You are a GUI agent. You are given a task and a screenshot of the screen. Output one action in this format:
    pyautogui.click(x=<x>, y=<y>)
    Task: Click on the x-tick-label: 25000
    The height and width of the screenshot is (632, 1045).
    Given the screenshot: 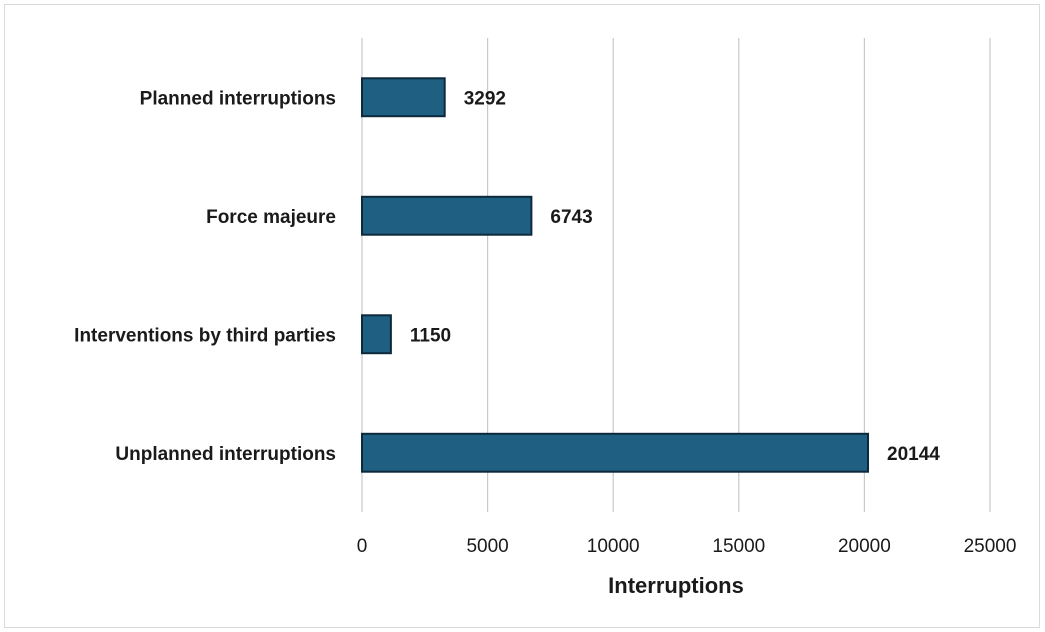 What is the action you would take?
    pyautogui.click(x=990, y=546)
    